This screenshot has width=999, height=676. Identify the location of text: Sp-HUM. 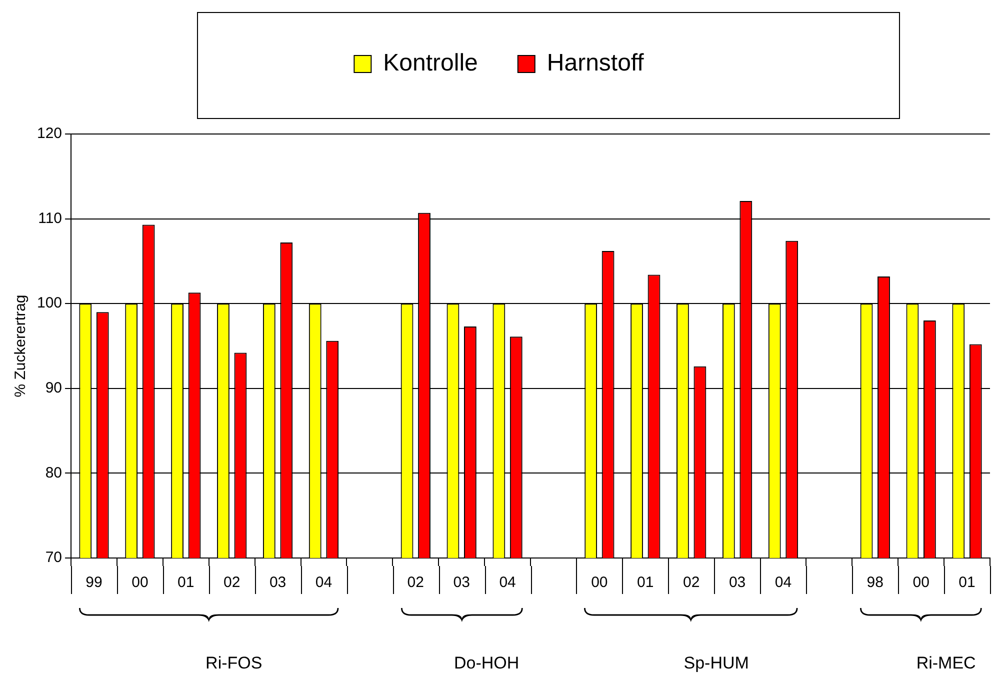
(716, 663).